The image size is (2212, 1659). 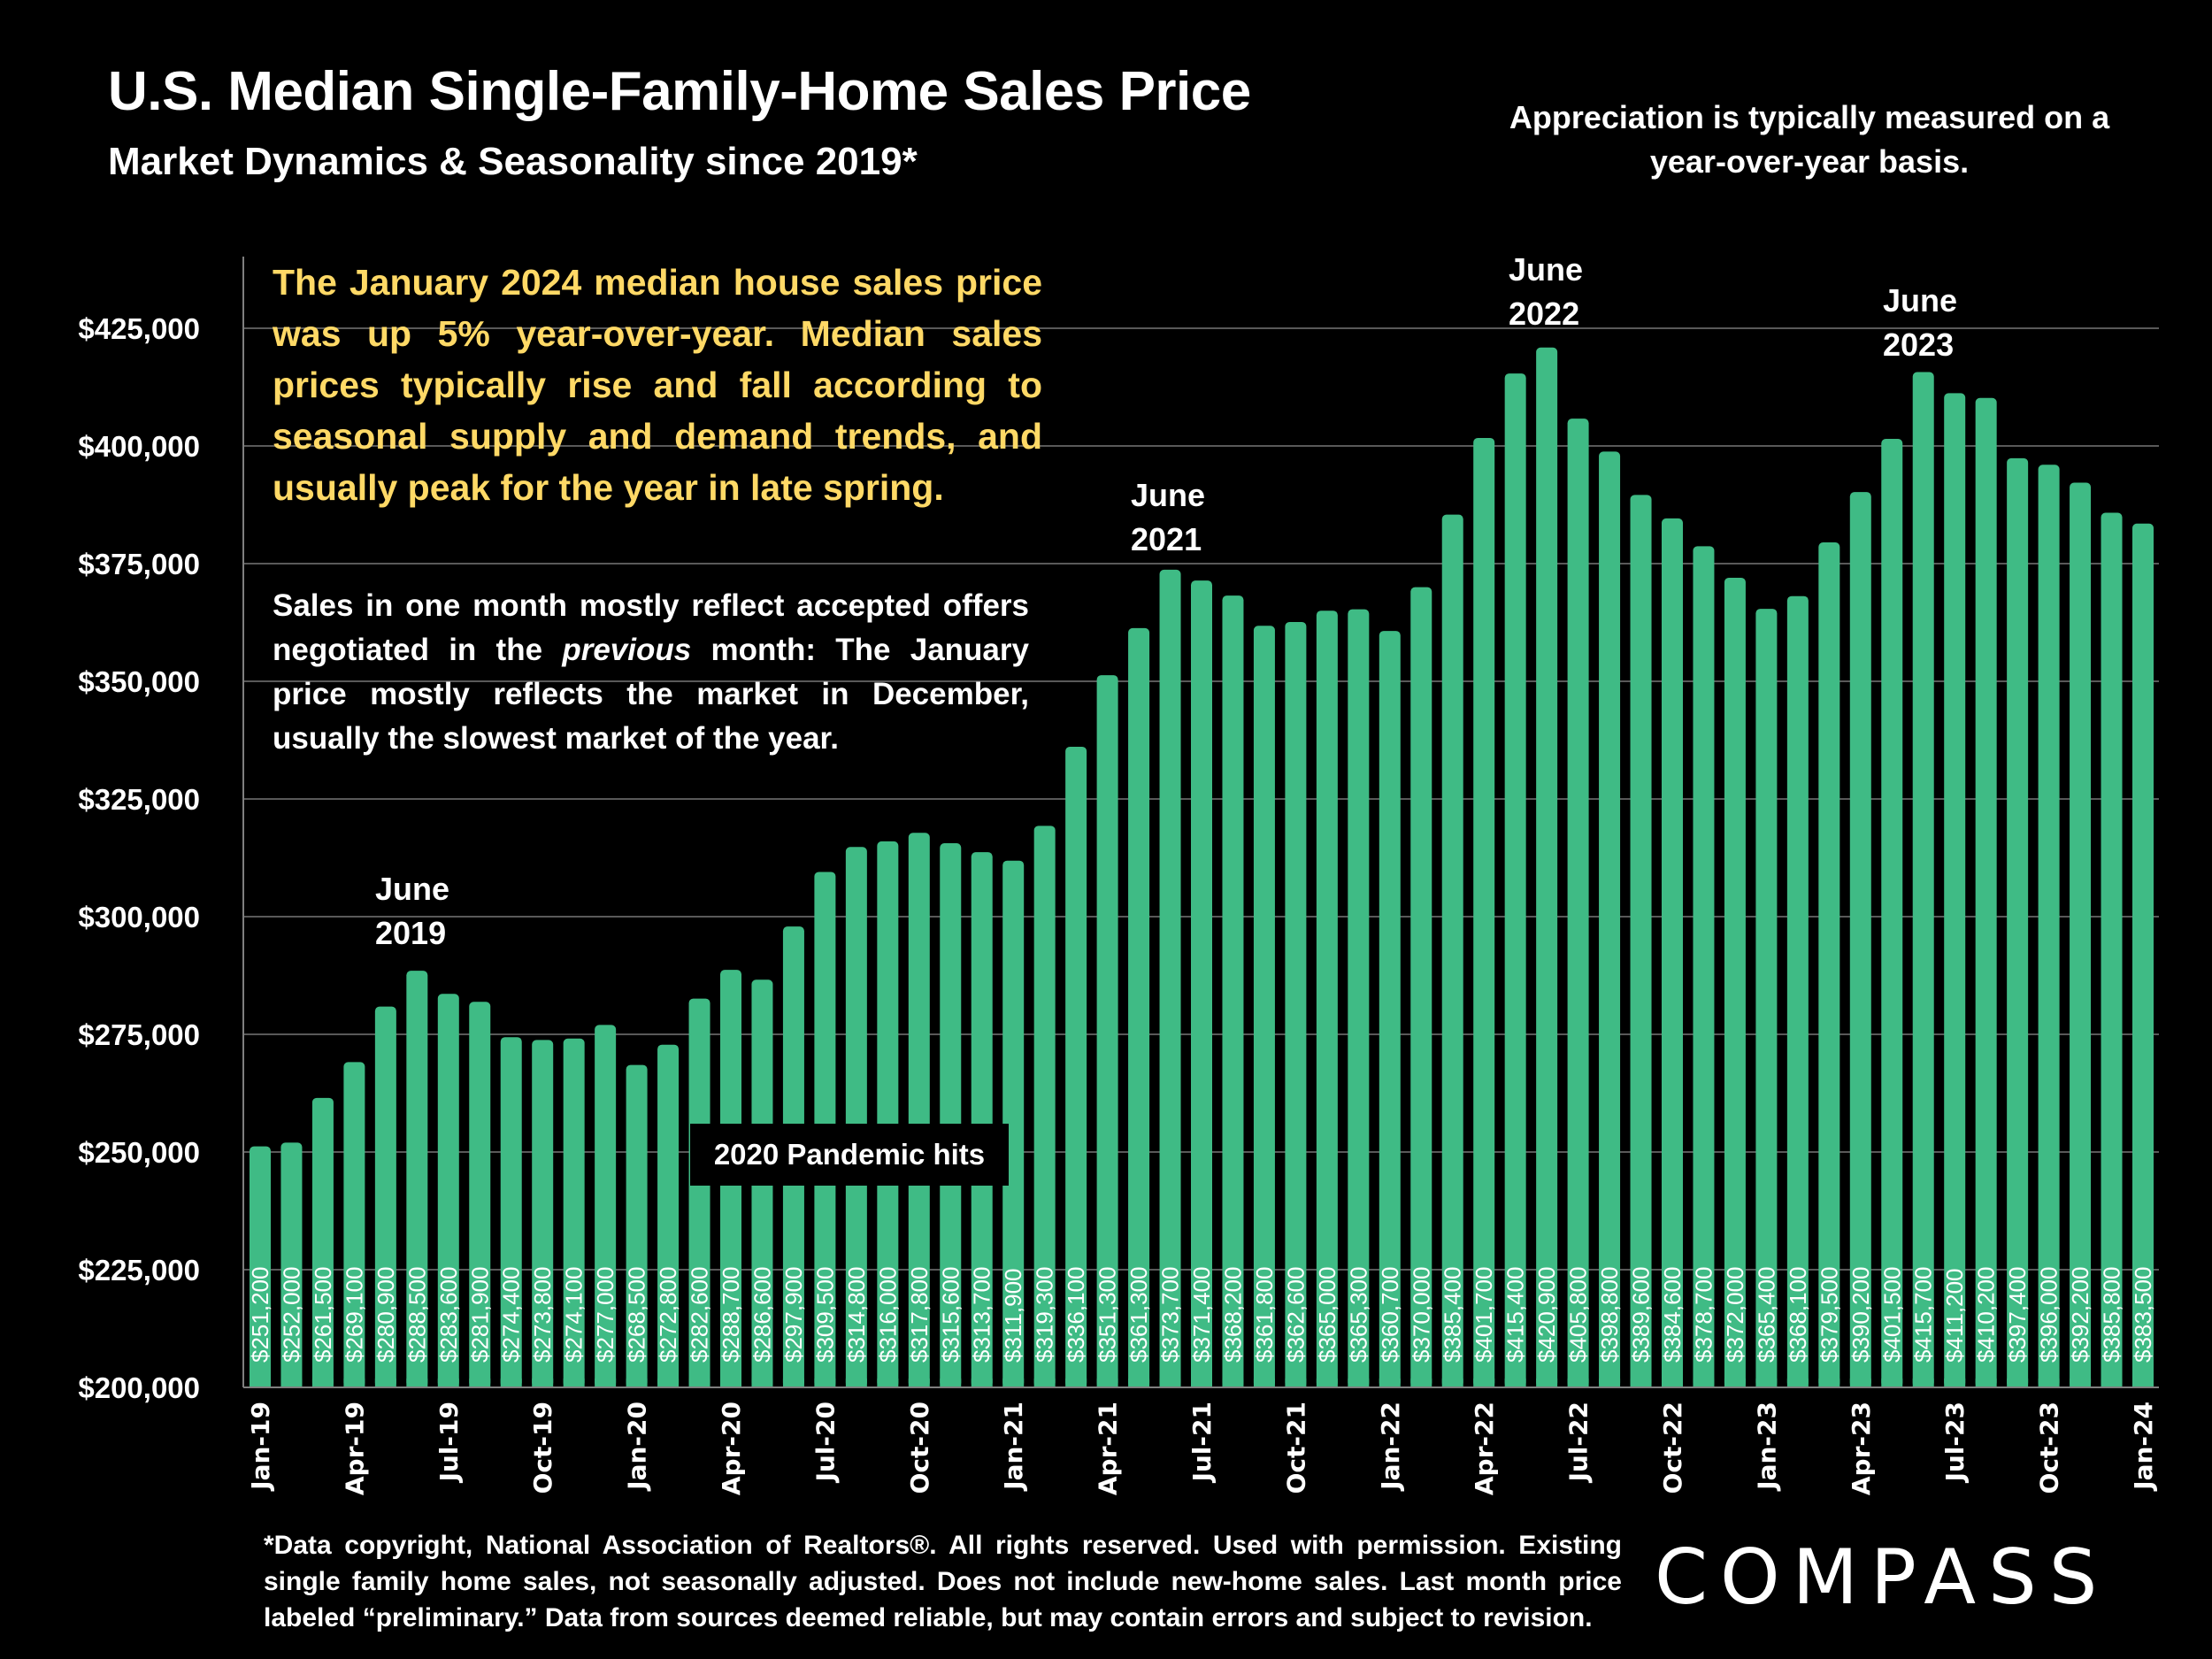 What do you see at coordinates (2080, 1315) in the screenshot?
I see `data-label: $392,200` at bounding box center [2080, 1315].